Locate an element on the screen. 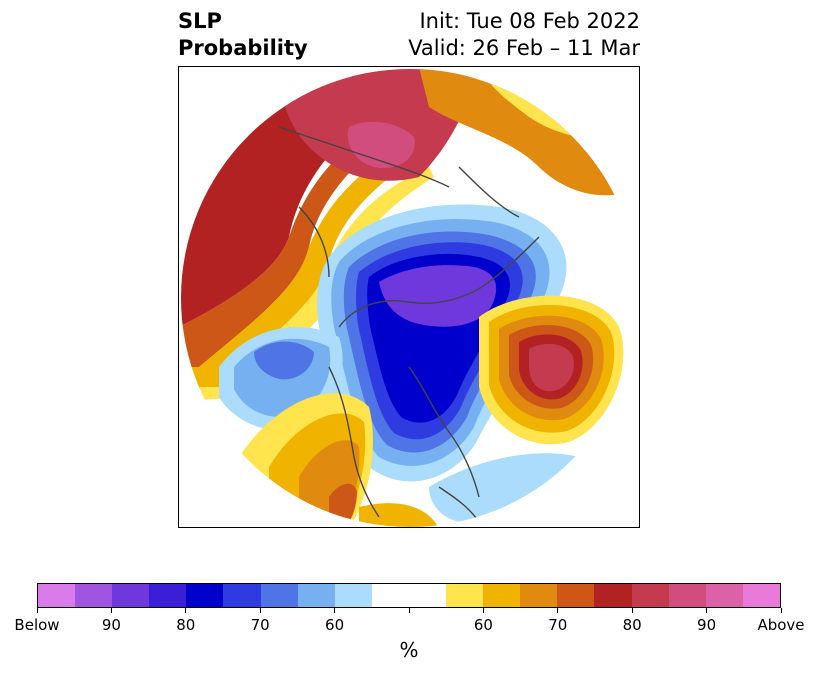  chart-title-left: SLP Probability is located at coordinates (243, 35).